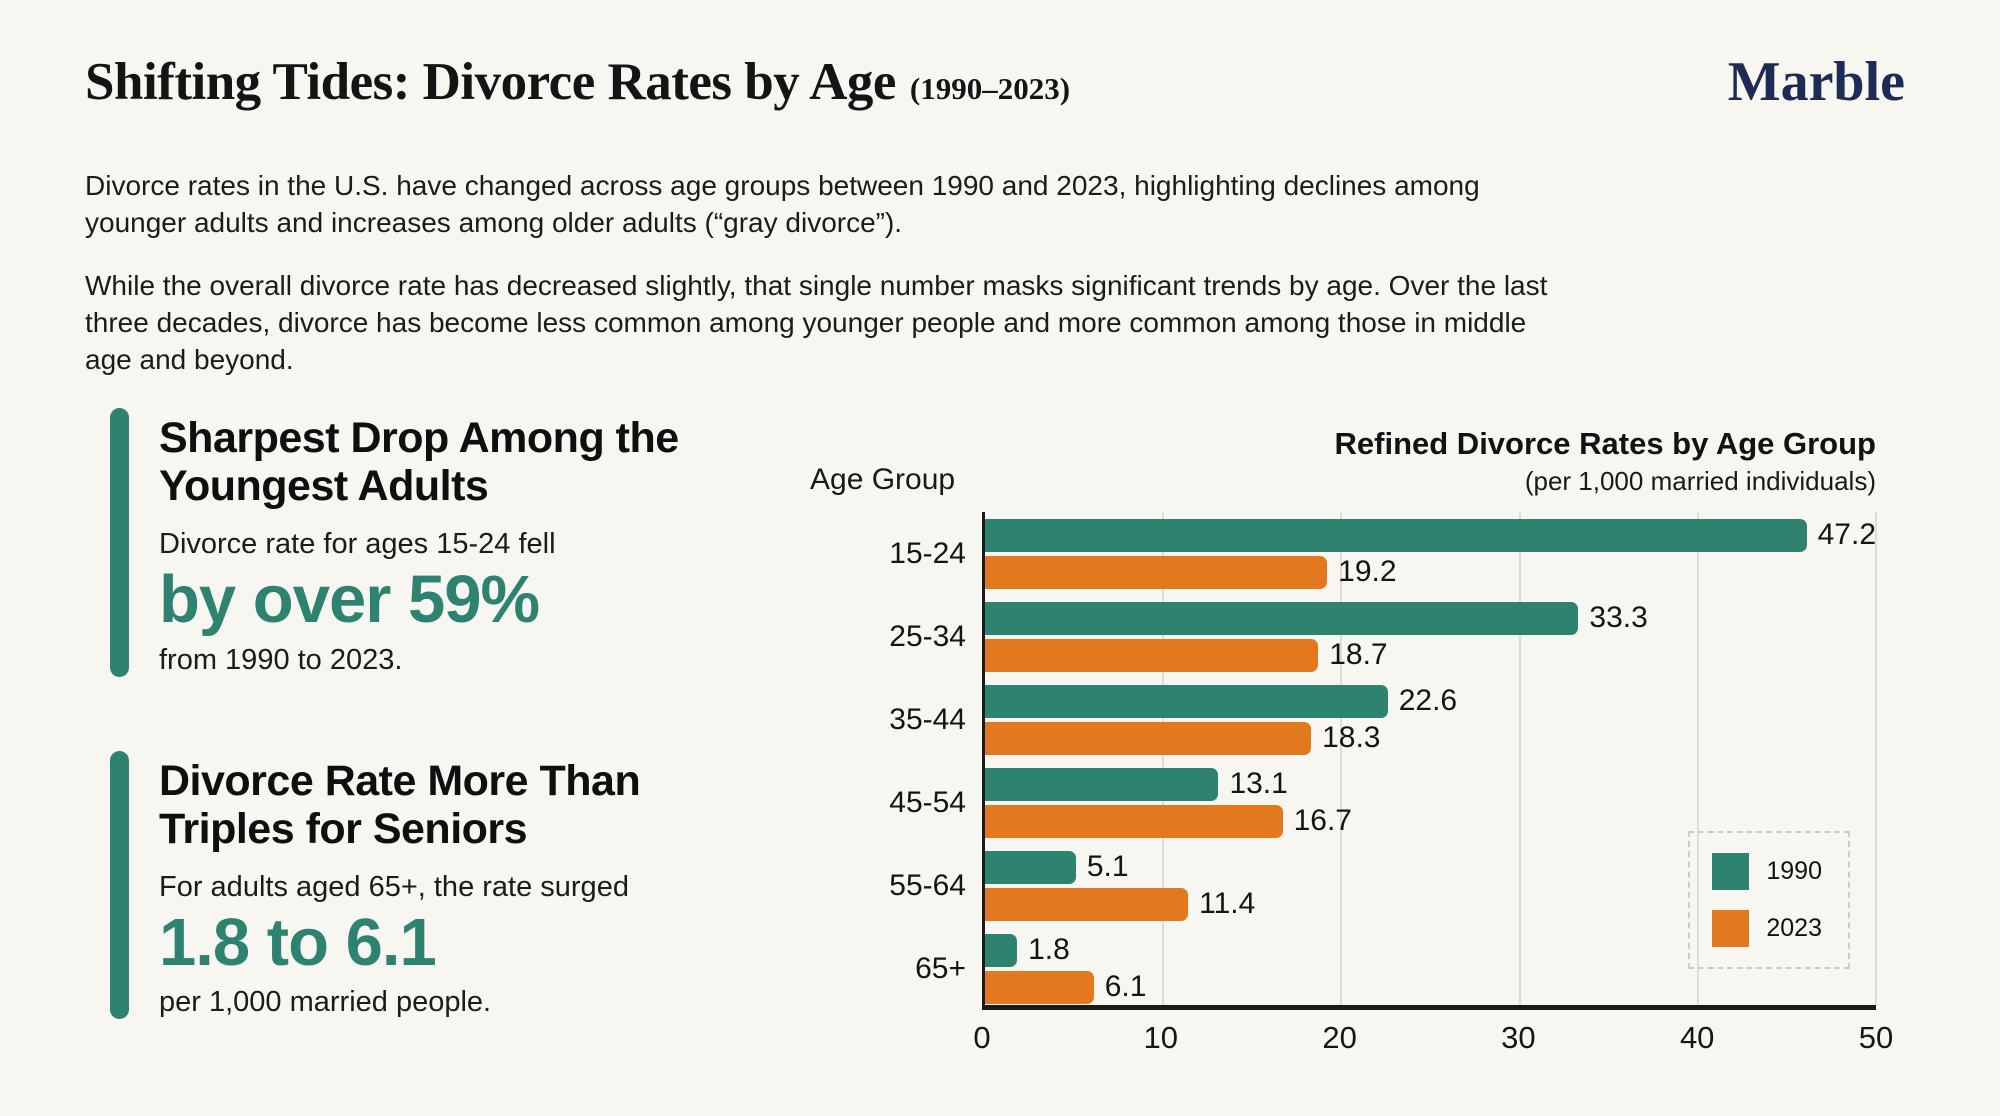 This screenshot has height=1116, width=2000. Describe the element at coordinates (990, 88) in the screenshot. I see `page-title-years: (1990–2023)` at that location.